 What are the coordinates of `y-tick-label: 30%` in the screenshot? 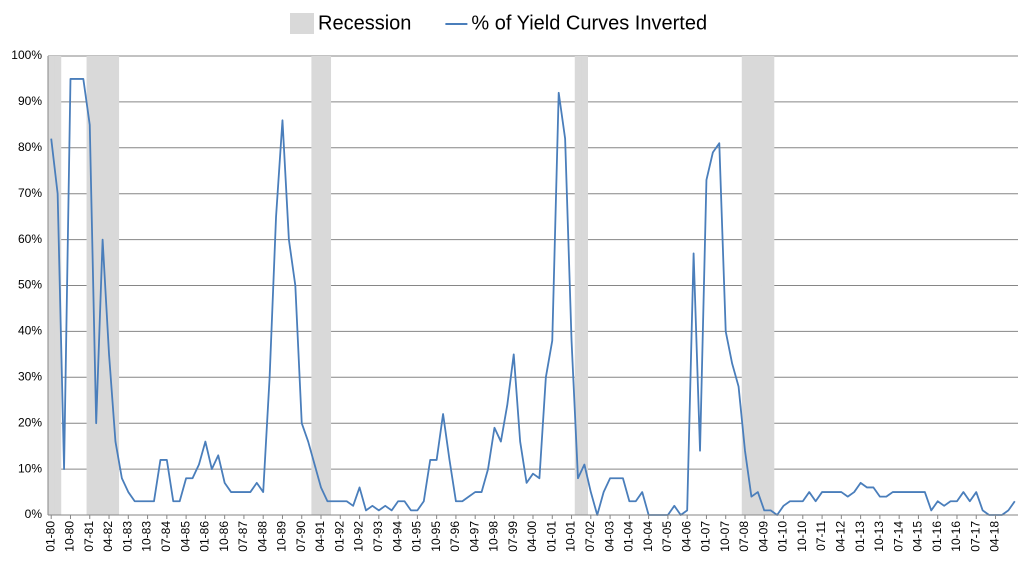 It's located at (30, 376).